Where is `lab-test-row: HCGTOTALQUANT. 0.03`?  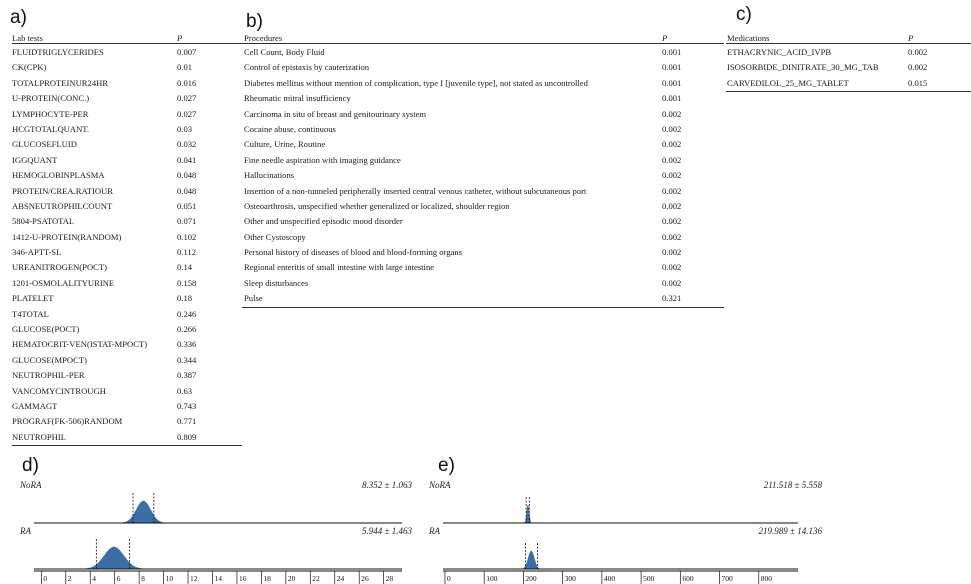
lab-test-row: HCGTOTALQUANT. 0.03 is located at coordinates (127, 129).